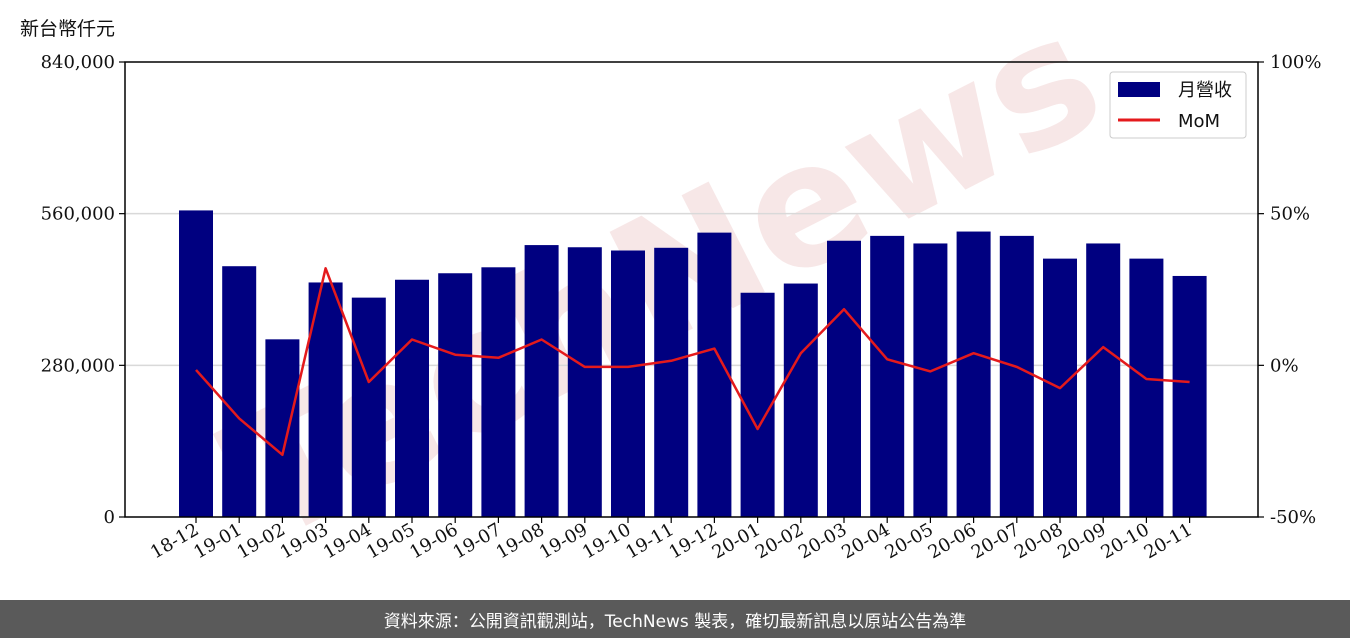 This screenshot has width=1350, height=638. Describe the element at coordinates (1295, 62) in the screenshot. I see `y-right-tick-label: 100%` at that location.